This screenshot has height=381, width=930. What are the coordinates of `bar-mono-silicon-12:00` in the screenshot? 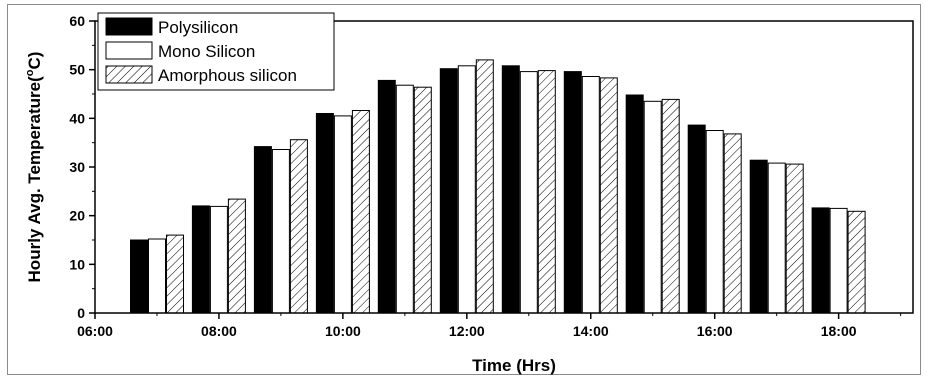 It's located at (466, 189).